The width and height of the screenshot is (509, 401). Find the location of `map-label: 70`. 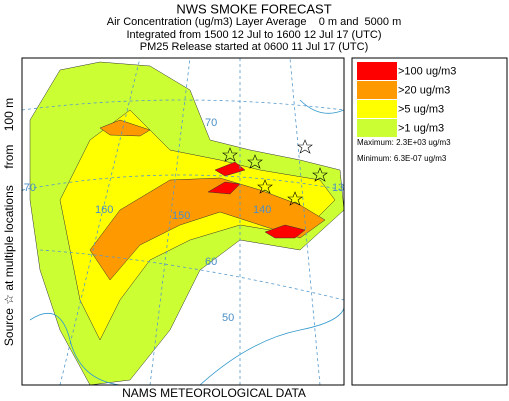

map-label: 70 is located at coordinates (211, 123).